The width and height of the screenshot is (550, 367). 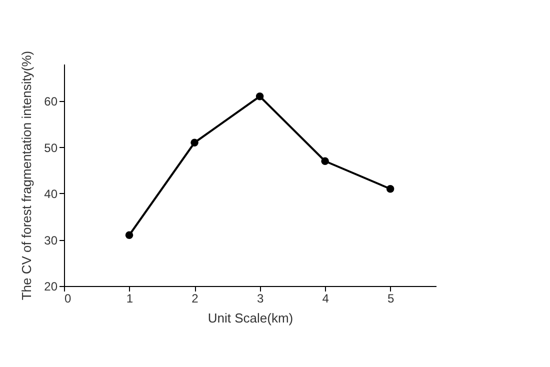 I want to click on y-axis-title: The CV of forest fragmentation intensity(%), so click(x=26, y=175).